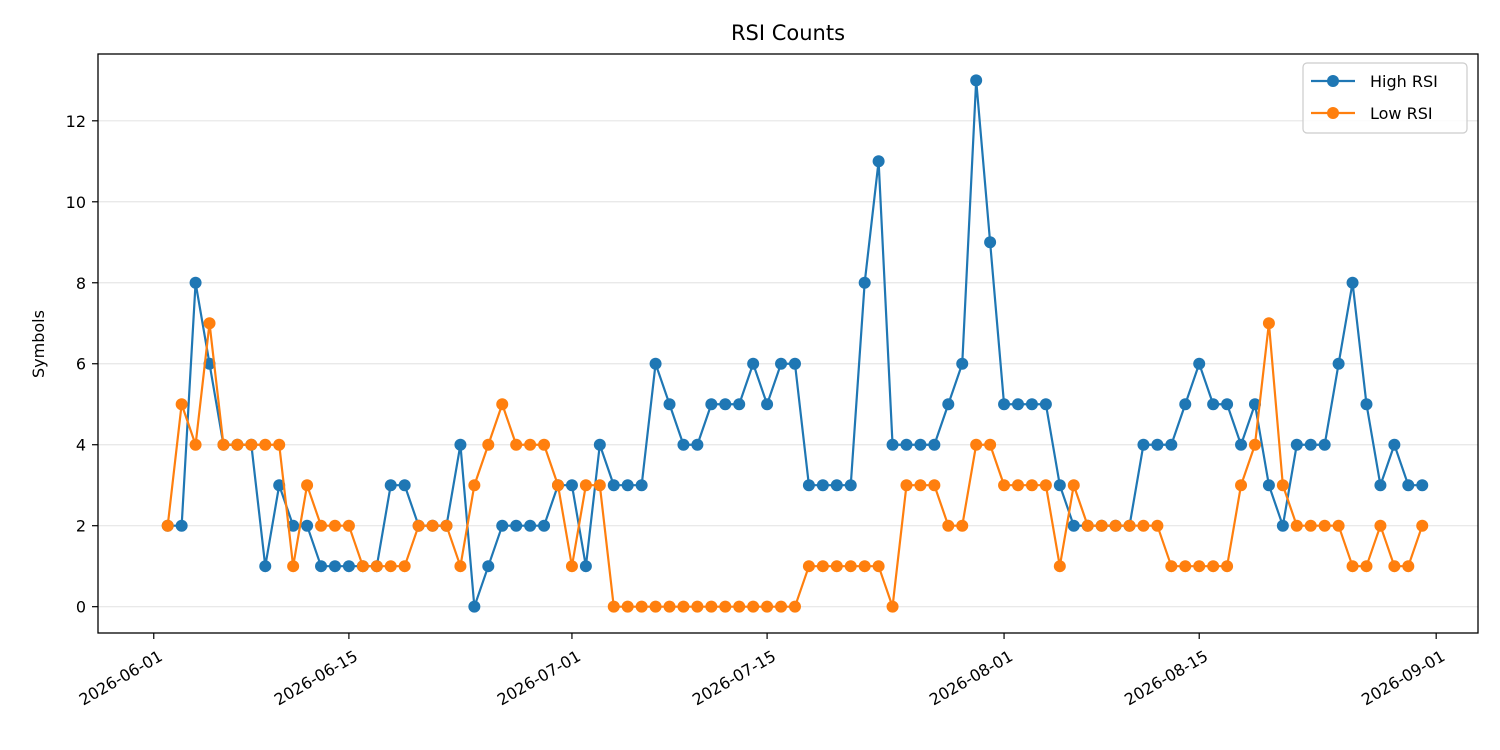 Image resolution: width=1500 pixels, height=750 pixels. Describe the element at coordinates (1385, 98) in the screenshot. I see `legend: High RSI Low RSI` at that location.